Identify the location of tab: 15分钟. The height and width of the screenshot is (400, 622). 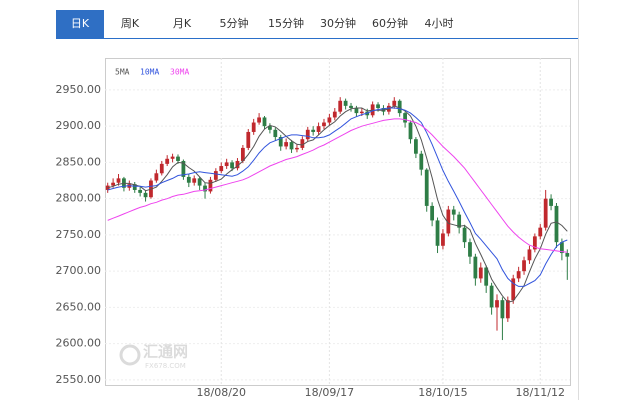
(286, 23).